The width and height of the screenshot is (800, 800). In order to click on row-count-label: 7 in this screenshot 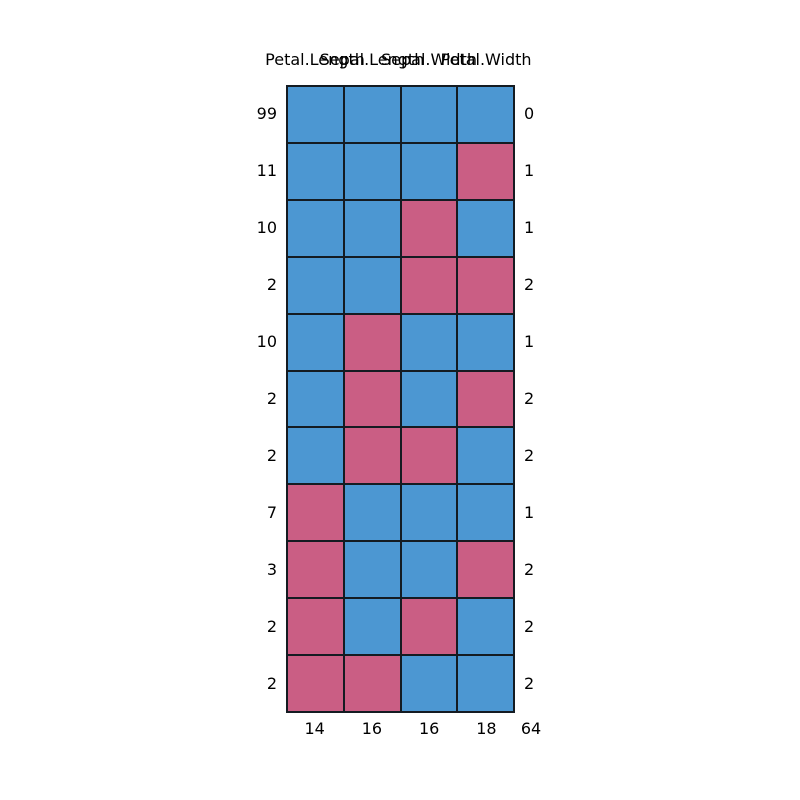, I will do `click(271, 513)`.